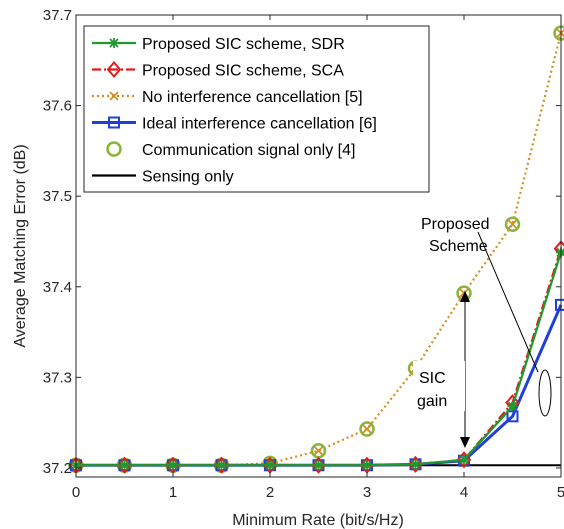 This screenshot has width=564, height=529. What do you see at coordinates (248, 150) in the screenshot?
I see `legend-label-4: Communication signal only [4]` at bounding box center [248, 150].